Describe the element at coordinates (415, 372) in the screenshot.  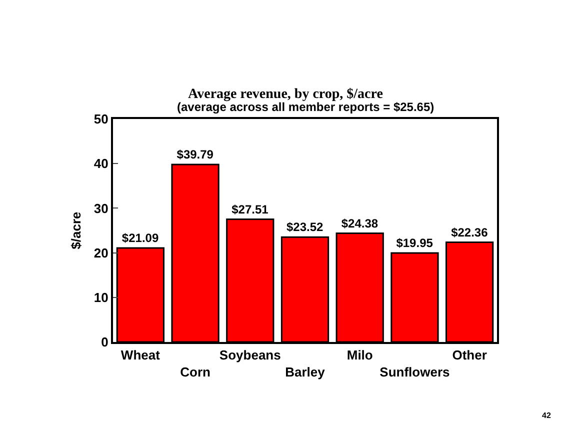
I see `x-tick-label: Sunflowers` at that location.